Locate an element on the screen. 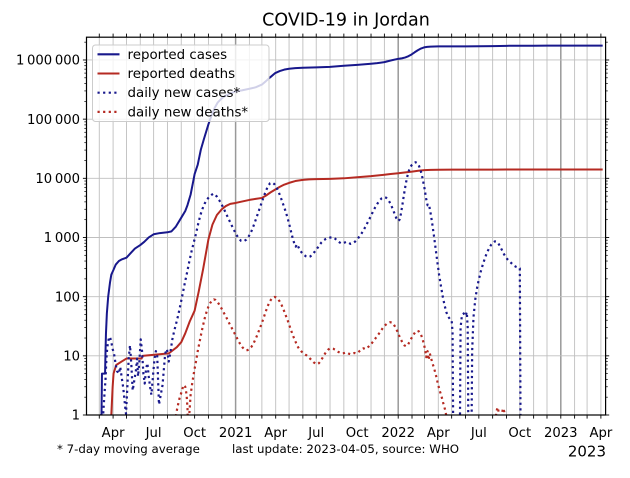  y-tick-label: 1 000 000 is located at coordinates (48, 61).